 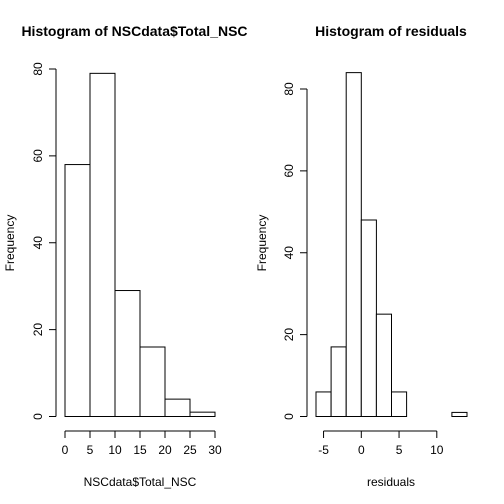 What do you see at coordinates (165, 450) in the screenshot?
I see `x-tick-label: 20` at bounding box center [165, 450].